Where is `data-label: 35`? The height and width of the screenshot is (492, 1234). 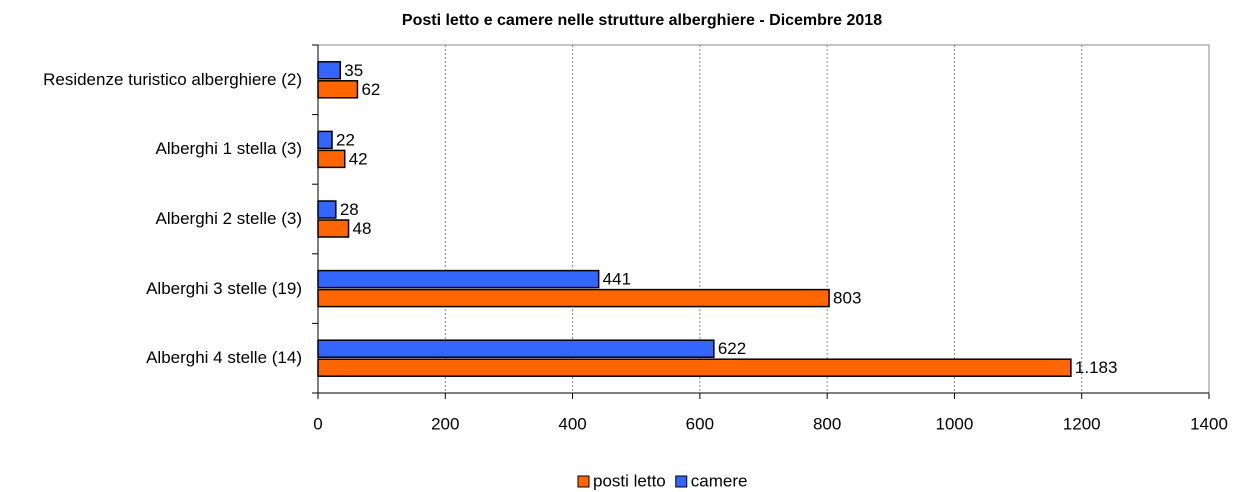 data-label: 35 is located at coordinates (353, 70).